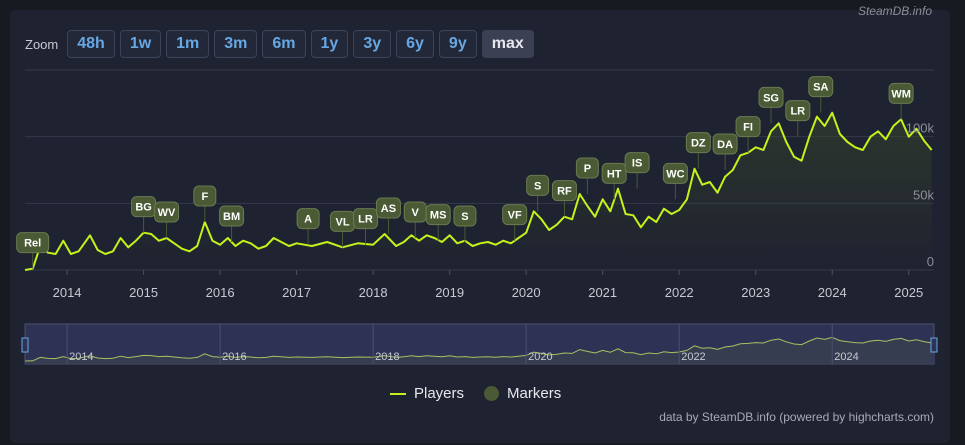 The height and width of the screenshot is (445, 965). Describe the element at coordinates (372, 44) in the screenshot. I see `zoom-3y-button: 3y` at that location.